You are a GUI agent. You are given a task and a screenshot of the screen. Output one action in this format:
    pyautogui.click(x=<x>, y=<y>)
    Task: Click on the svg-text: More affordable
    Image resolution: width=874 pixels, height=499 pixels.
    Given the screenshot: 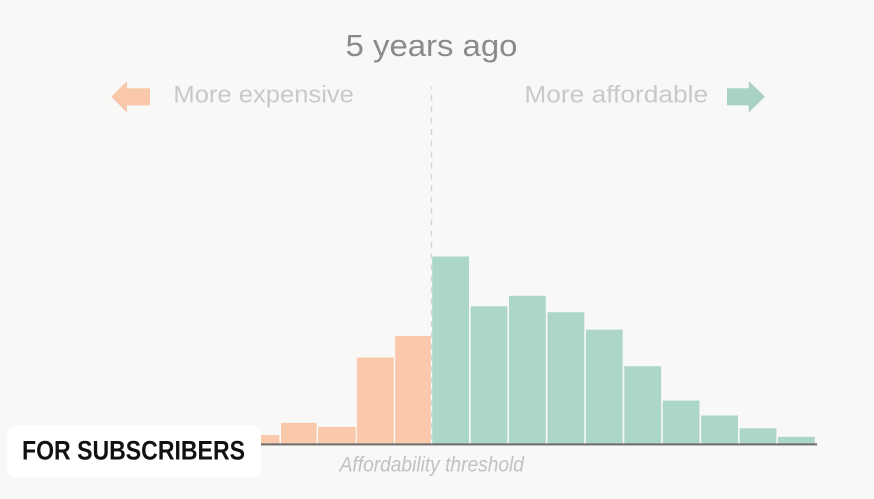 What is the action you would take?
    pyautogui.click(x=616, y=95)
    